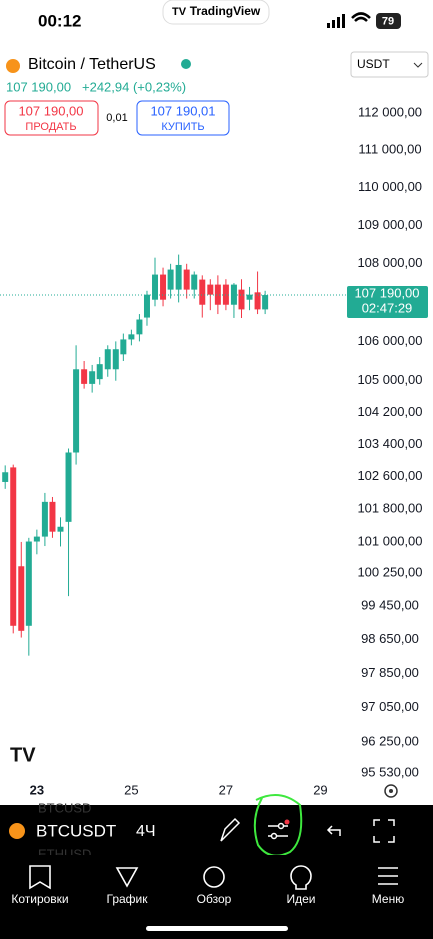 The height and width of the screenshot is (939, 433). Describe the element at coordinates (179, 12) in the screenshot. I see `tv-logo: TV` at that location.